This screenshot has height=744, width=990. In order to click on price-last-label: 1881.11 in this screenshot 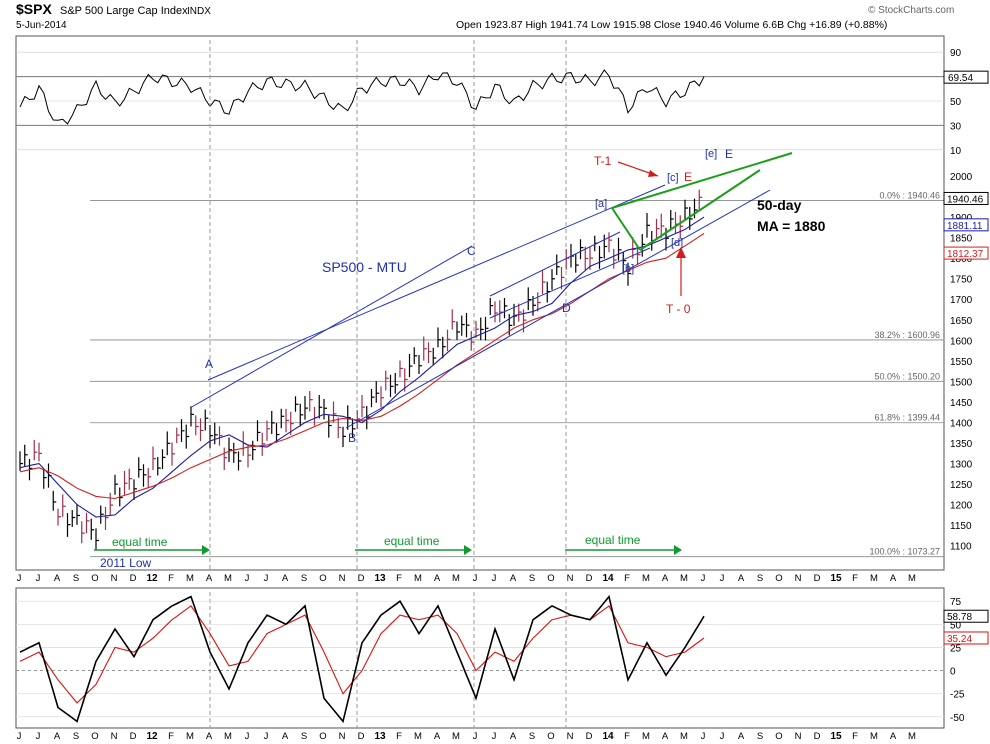, I will do `click(965, 226)`.